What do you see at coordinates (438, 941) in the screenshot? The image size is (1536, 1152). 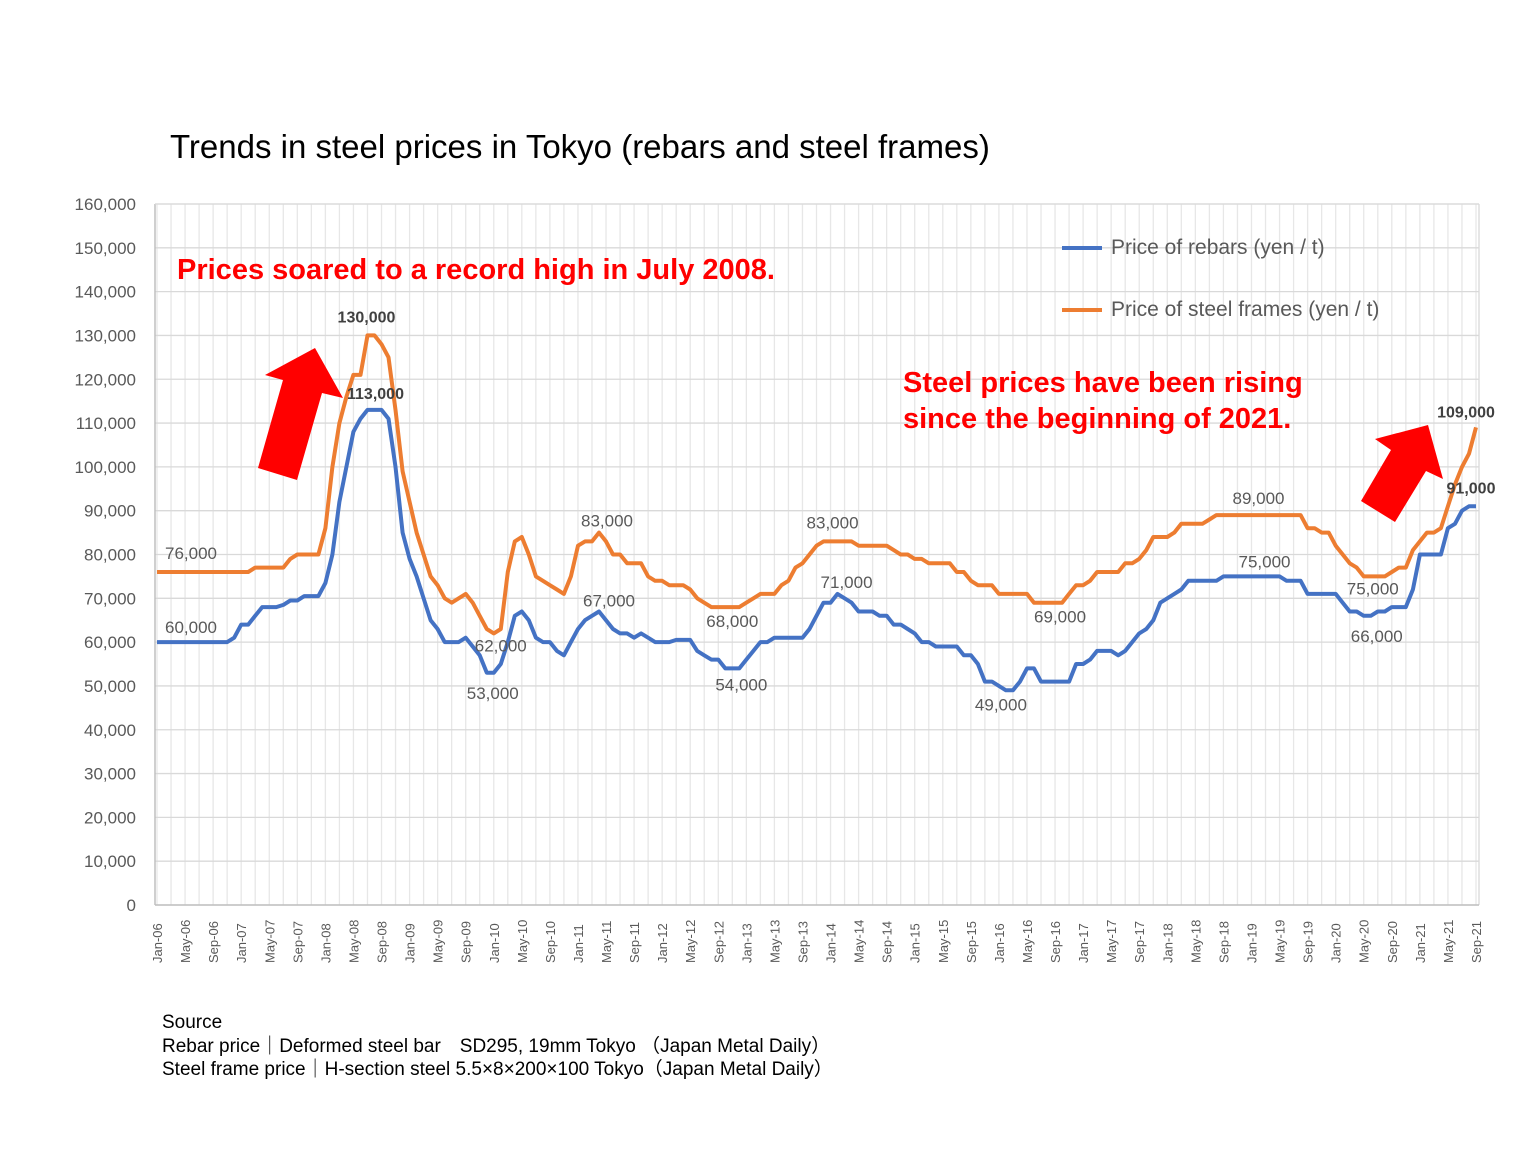 I see `x-tick-label: May-09` at bounding box center [438, 941].